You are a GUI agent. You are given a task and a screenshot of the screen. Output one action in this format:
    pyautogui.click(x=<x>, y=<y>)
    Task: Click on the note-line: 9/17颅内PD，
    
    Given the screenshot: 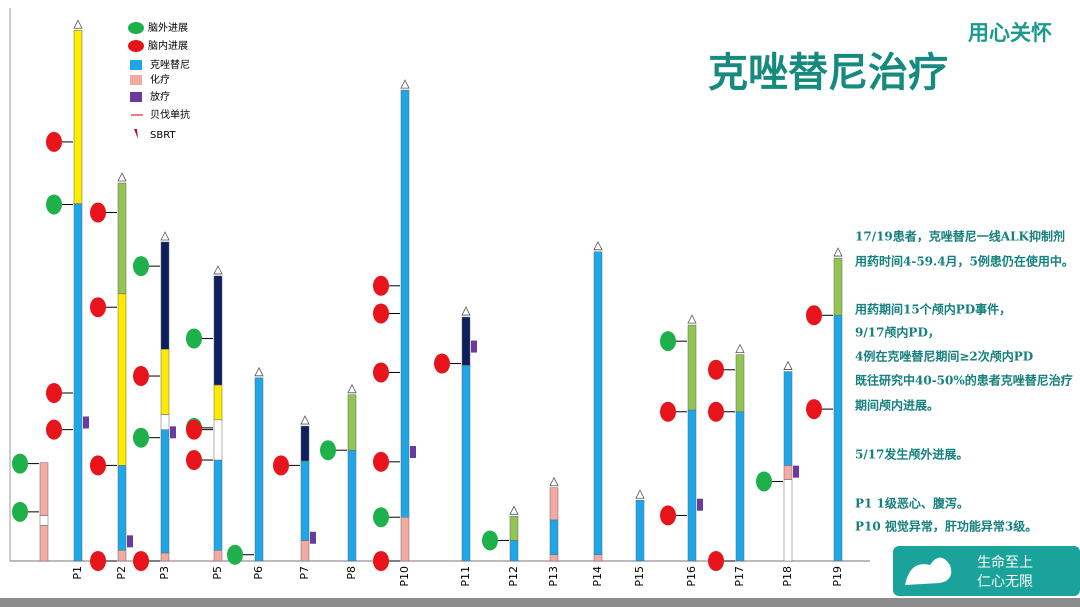 What is the action you would take?
    pyautogui.click(x=897, y=332)
    